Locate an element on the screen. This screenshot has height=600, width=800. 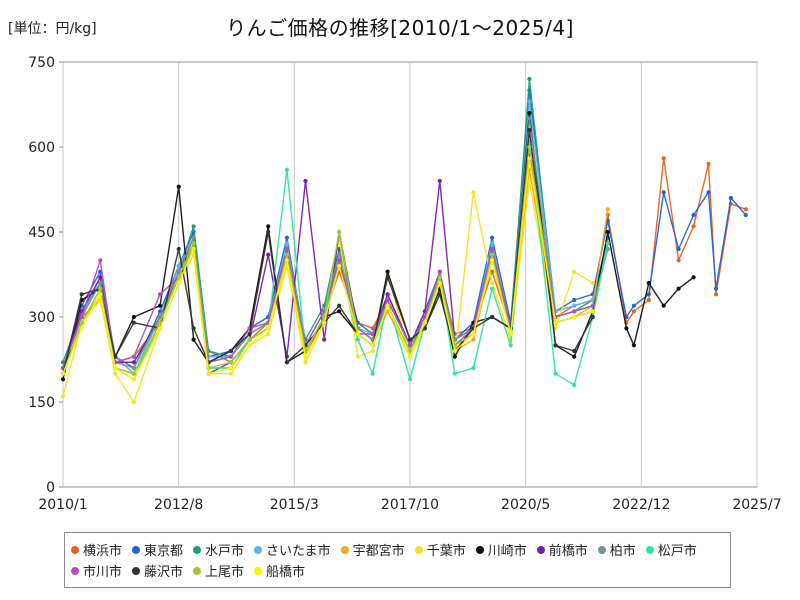
legend-item: 川崎市 is located at coordinates (506, 549).